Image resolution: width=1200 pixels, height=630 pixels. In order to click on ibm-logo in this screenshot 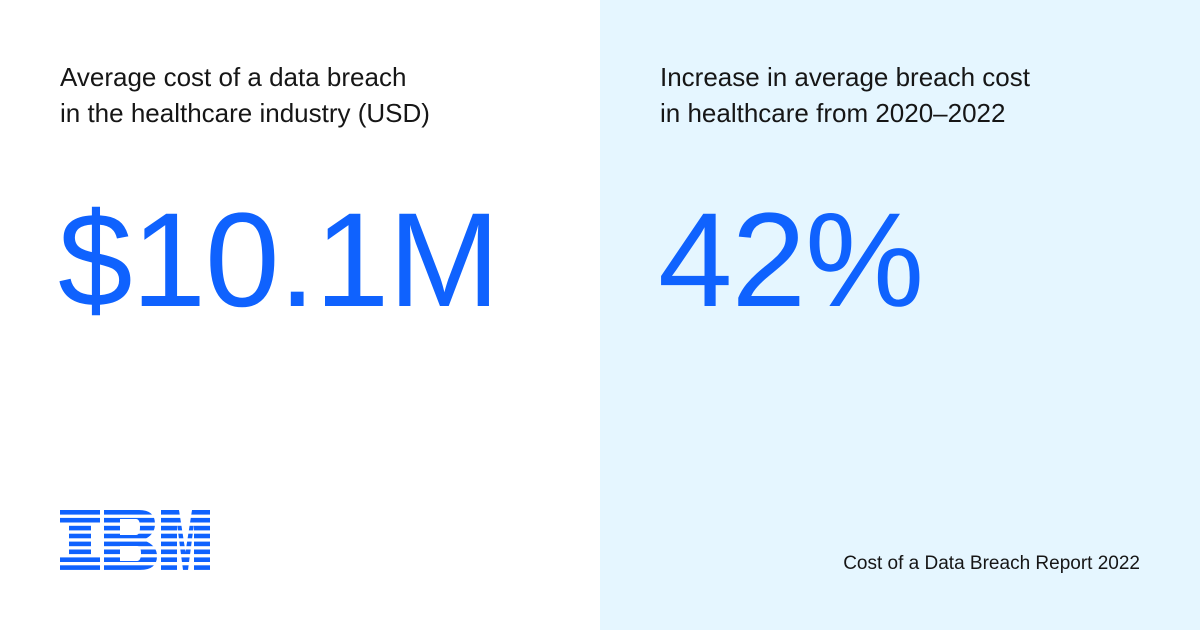, I will do `click(135, 540)`.